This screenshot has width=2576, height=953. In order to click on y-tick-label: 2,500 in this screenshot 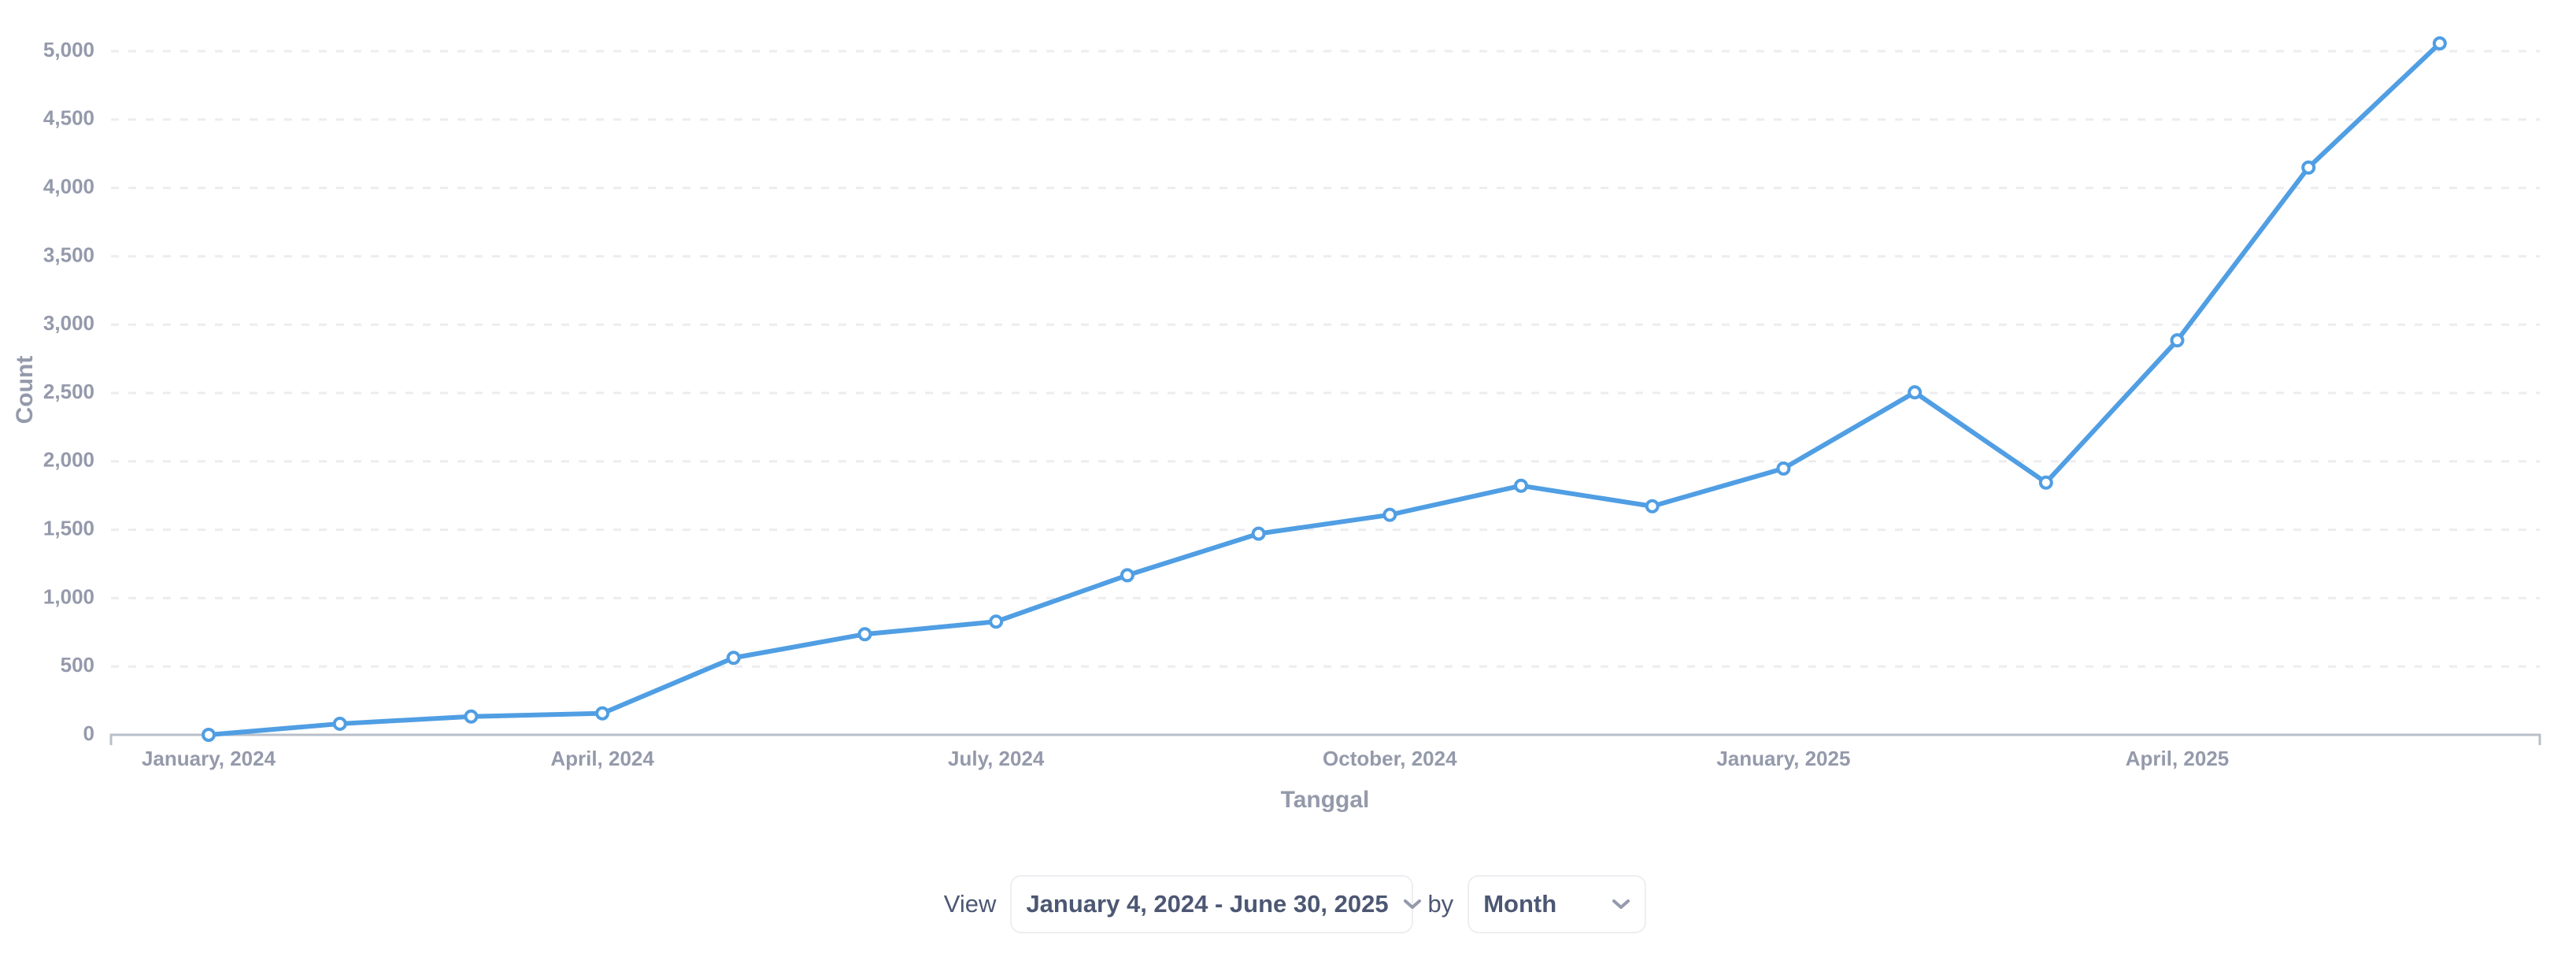, I will do `click(68, 391)`.